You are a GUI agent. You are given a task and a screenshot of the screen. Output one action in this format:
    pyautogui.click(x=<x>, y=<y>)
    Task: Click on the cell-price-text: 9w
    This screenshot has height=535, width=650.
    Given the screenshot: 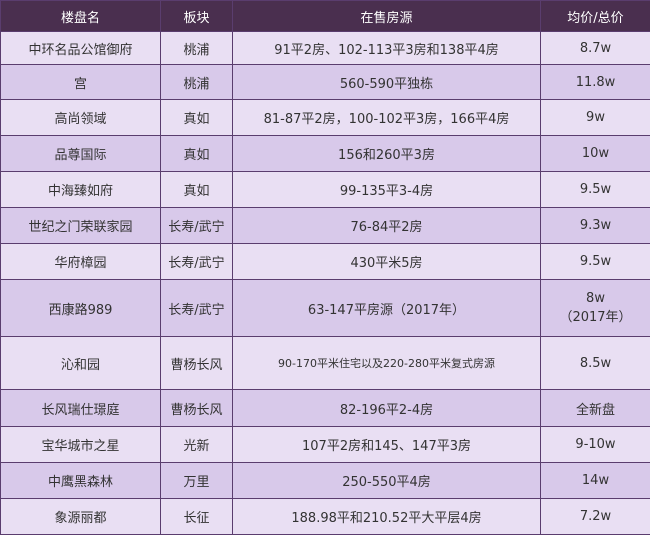 What is the action you would take?
    pyautogui.click(x=595, y=117)
    